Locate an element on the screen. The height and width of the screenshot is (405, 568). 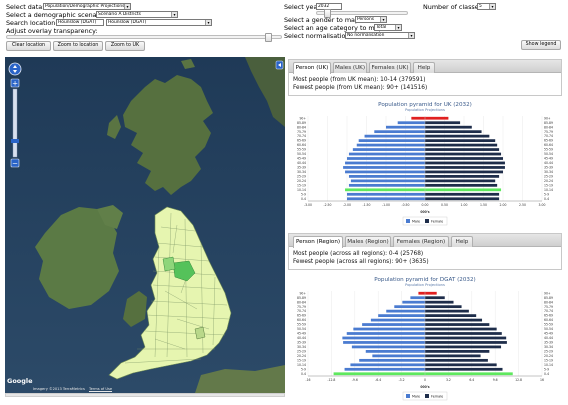
search-location-select: Hounslow (DGAT) ▾ is located at coordinates (159, 22).